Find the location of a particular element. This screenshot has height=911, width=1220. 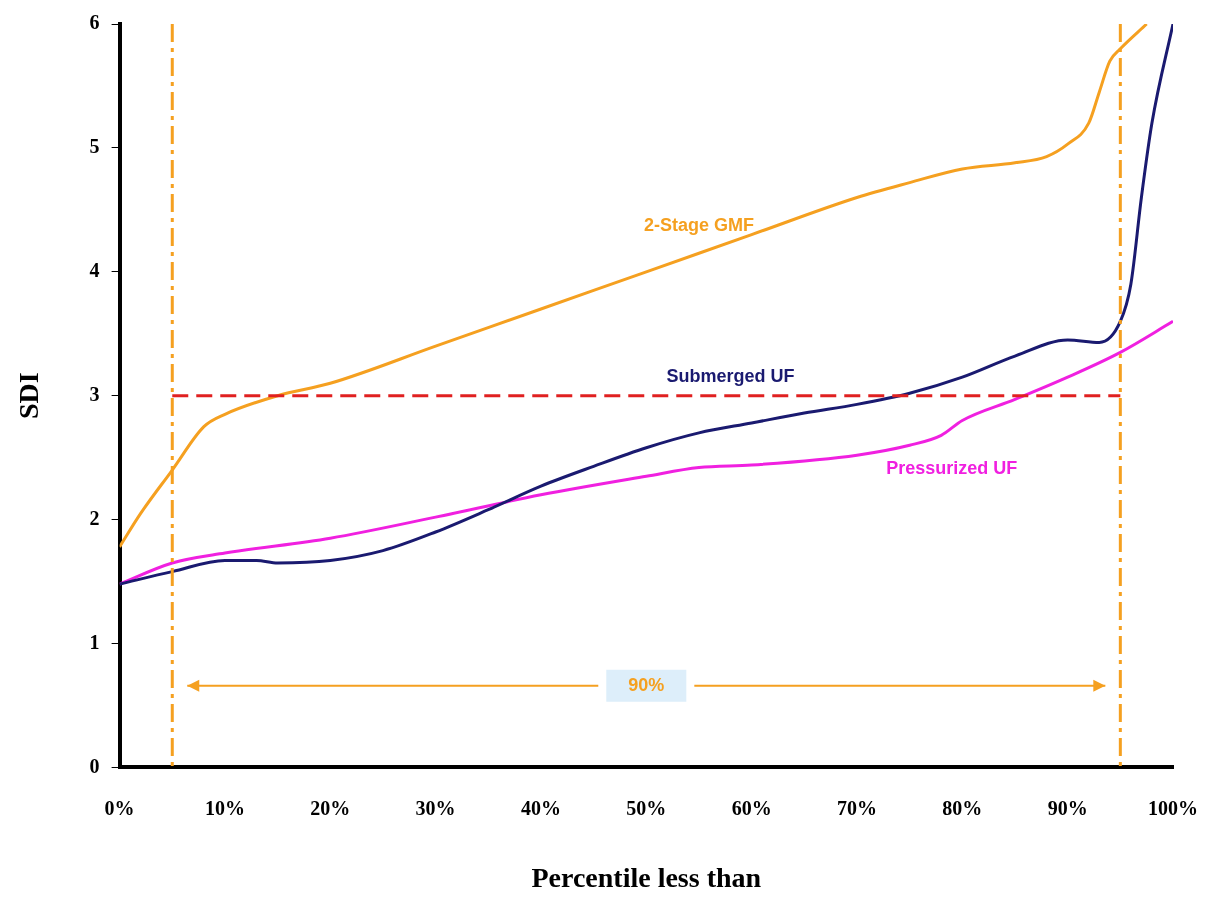

y-tick-label: 4 is located at coordinates (94, 269).